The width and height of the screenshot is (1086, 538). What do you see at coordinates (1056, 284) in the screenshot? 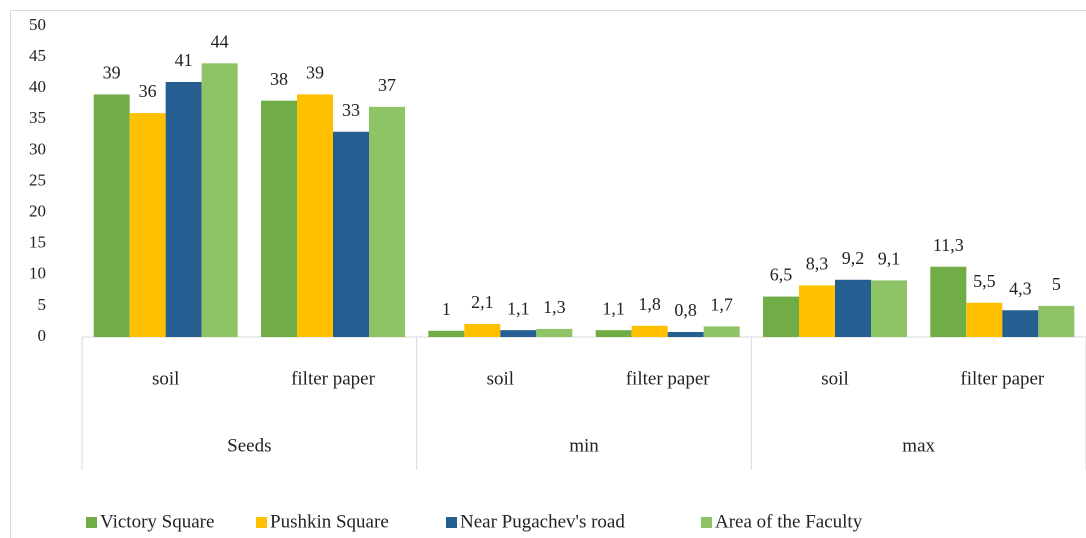
I see `data-label: 5` at bounding box center [1056, 284].